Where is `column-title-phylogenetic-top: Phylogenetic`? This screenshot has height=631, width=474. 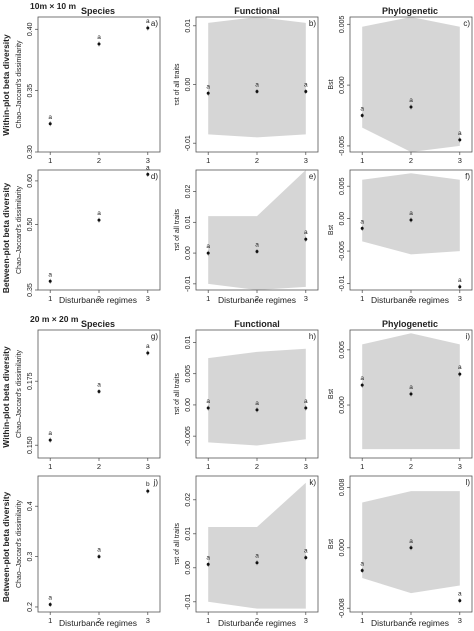 column-title-phylogenetic-top: Phylogenetic is located at coordinates (410, 11).